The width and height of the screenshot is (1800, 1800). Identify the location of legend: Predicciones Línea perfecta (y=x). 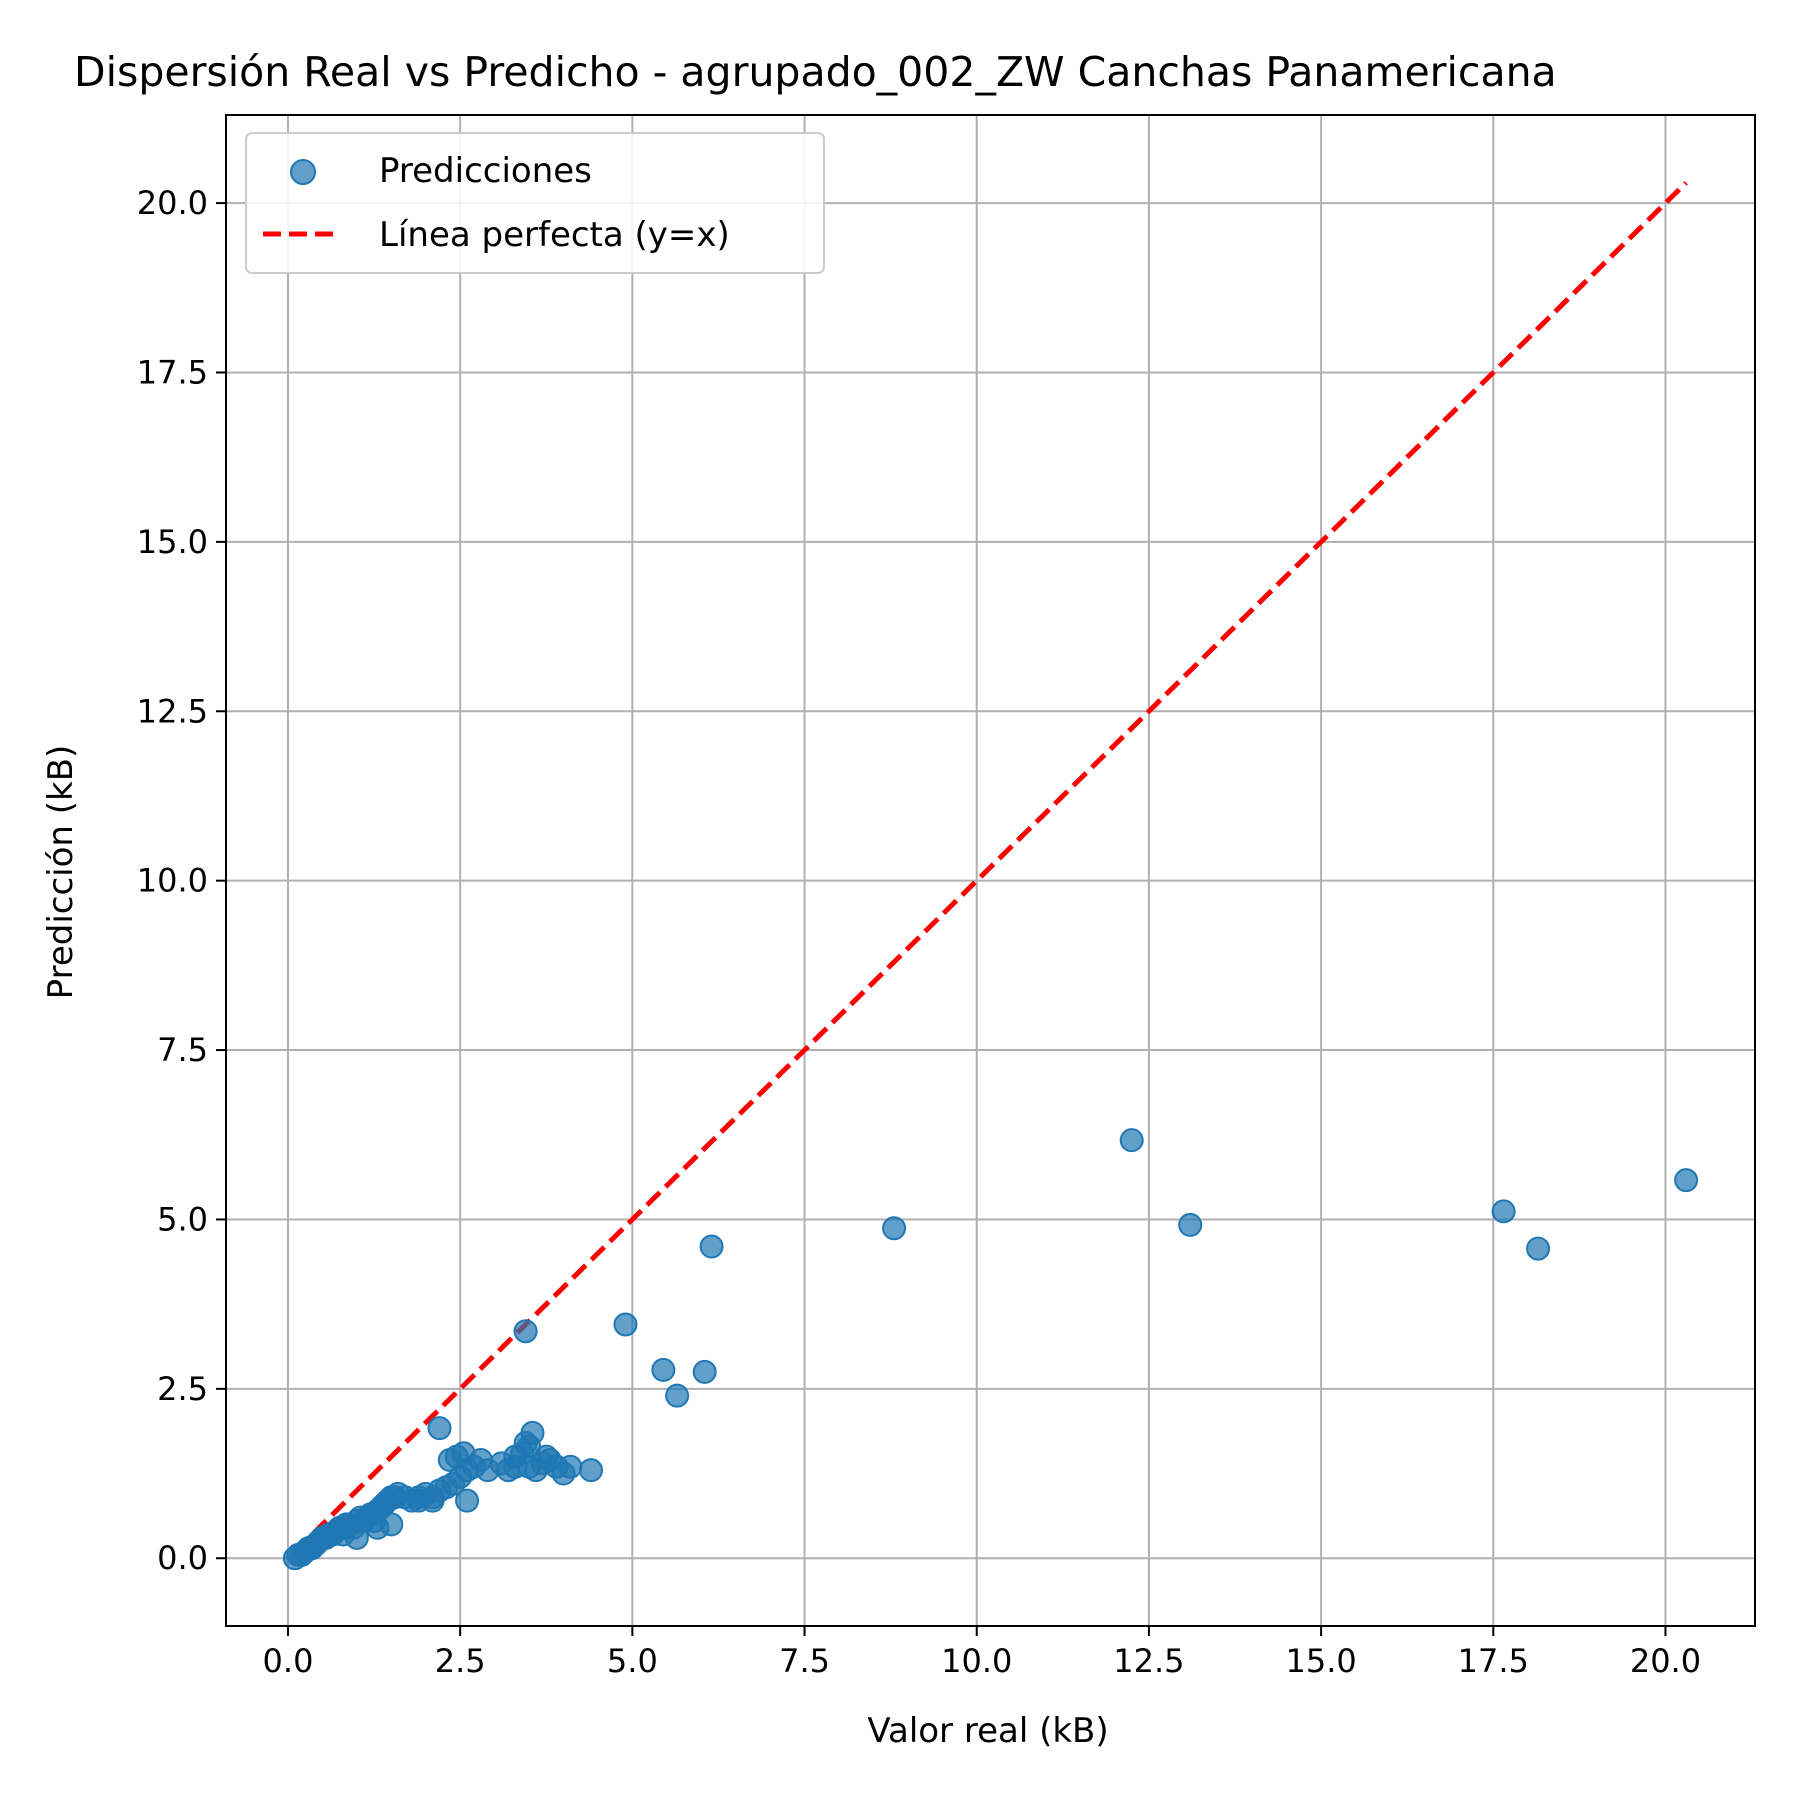
(535, 203).